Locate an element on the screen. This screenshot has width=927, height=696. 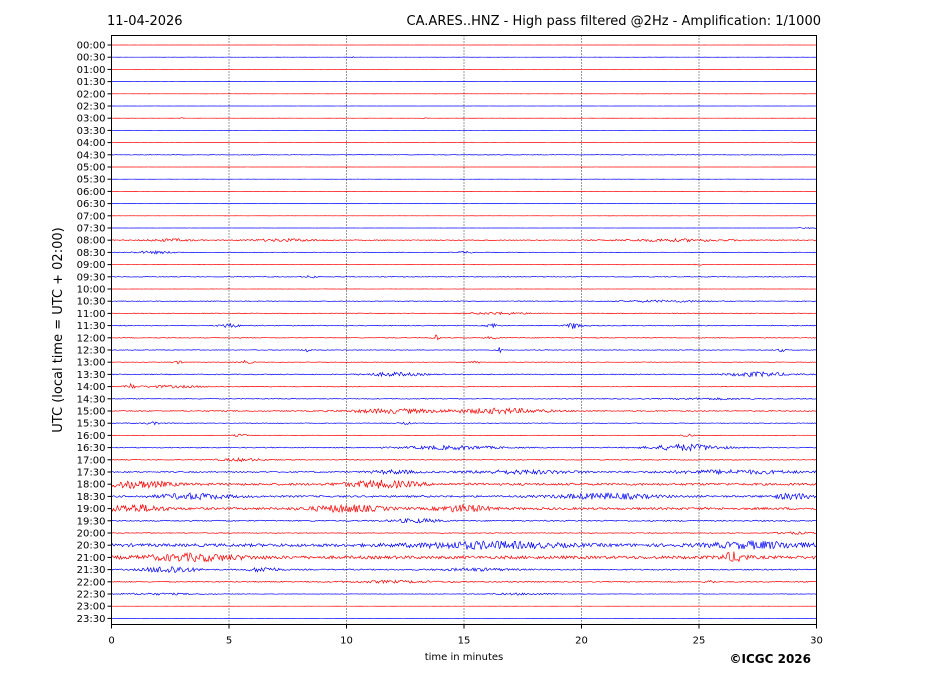
y-tick-label: 12:00 is located at coordinates (91, 338).